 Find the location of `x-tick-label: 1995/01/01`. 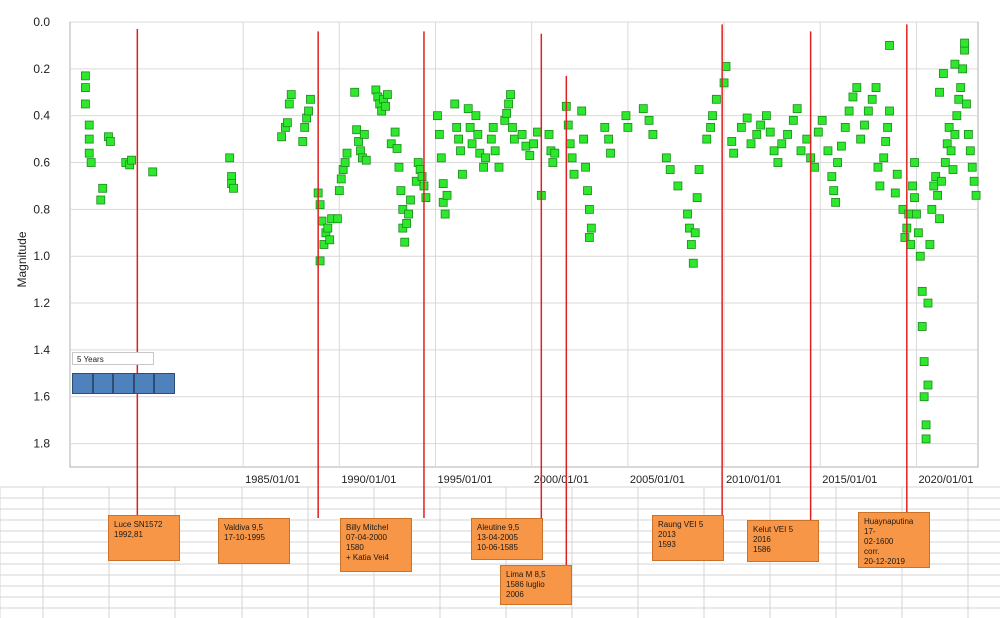

x-tick-label: 1995/01/01 is located at coordinates (465, 480).